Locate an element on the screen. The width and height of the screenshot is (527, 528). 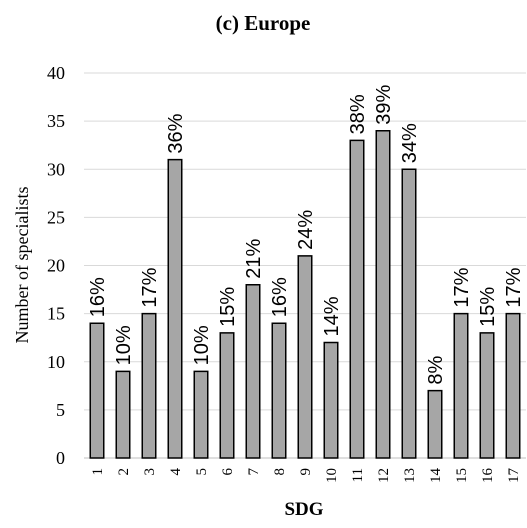
data-label: 38% is located at coordinates (358, 114).